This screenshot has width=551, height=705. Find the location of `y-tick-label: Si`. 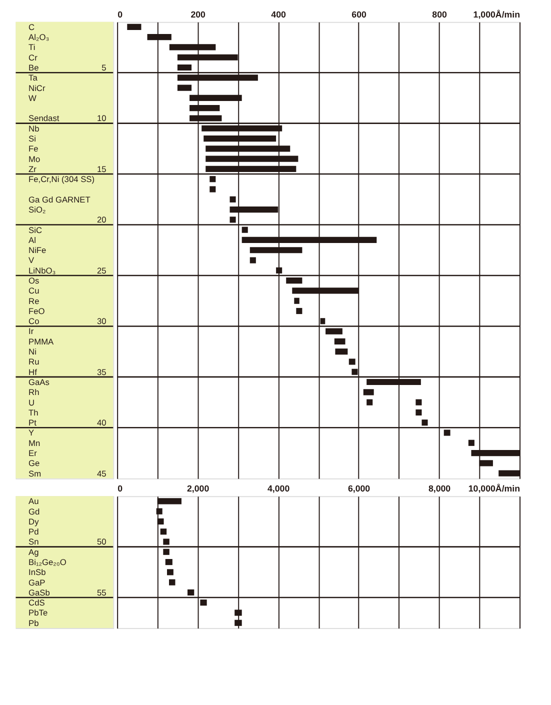

y-tick-label: Si is located at coordinates (32, 138).